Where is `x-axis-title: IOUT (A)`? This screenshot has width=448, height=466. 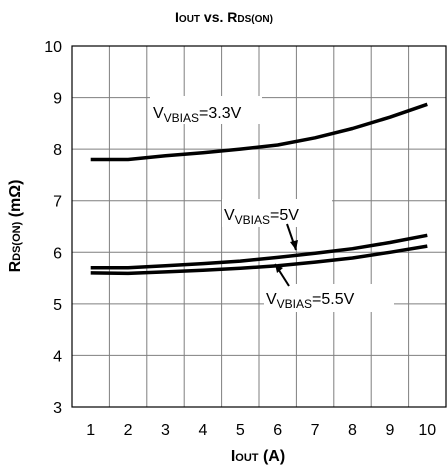
x-axis-title: IOUT (A) is located at coordinates (258, 456).